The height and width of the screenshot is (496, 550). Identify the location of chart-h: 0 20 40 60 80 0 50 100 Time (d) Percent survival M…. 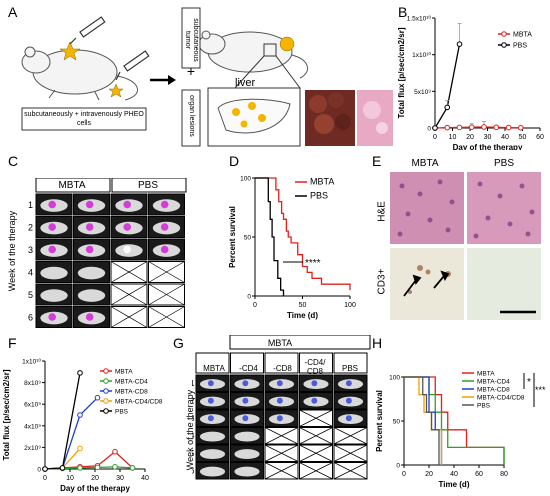
(460, 430).